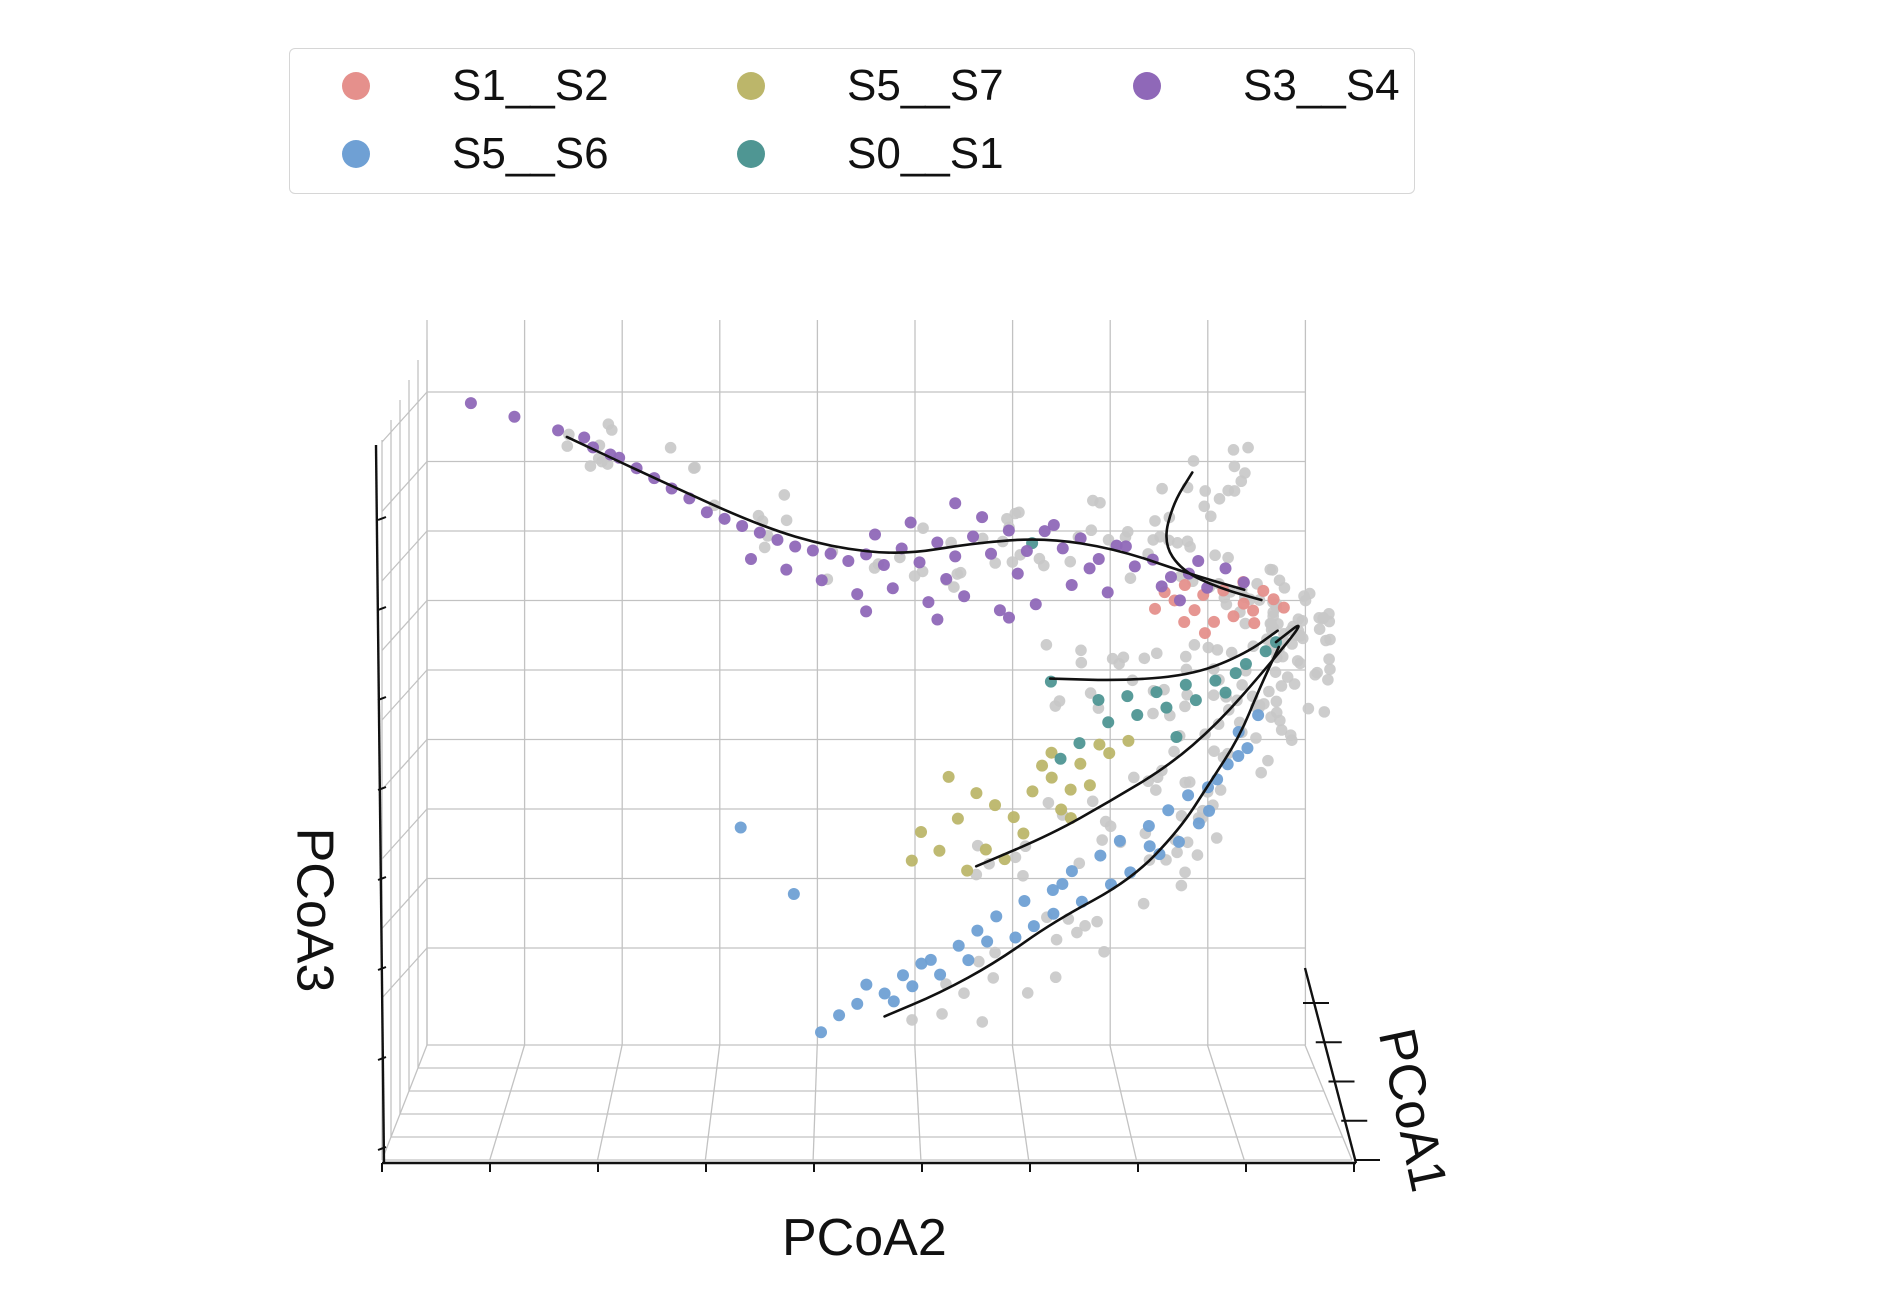 Image resolution: width=1890 pixels, height=1309 pixels. What do you see at coordinates (925, 85) in the screenshot?
I see `legend-label-s5-s7: S5__S7` at bounding box center [925, 85].